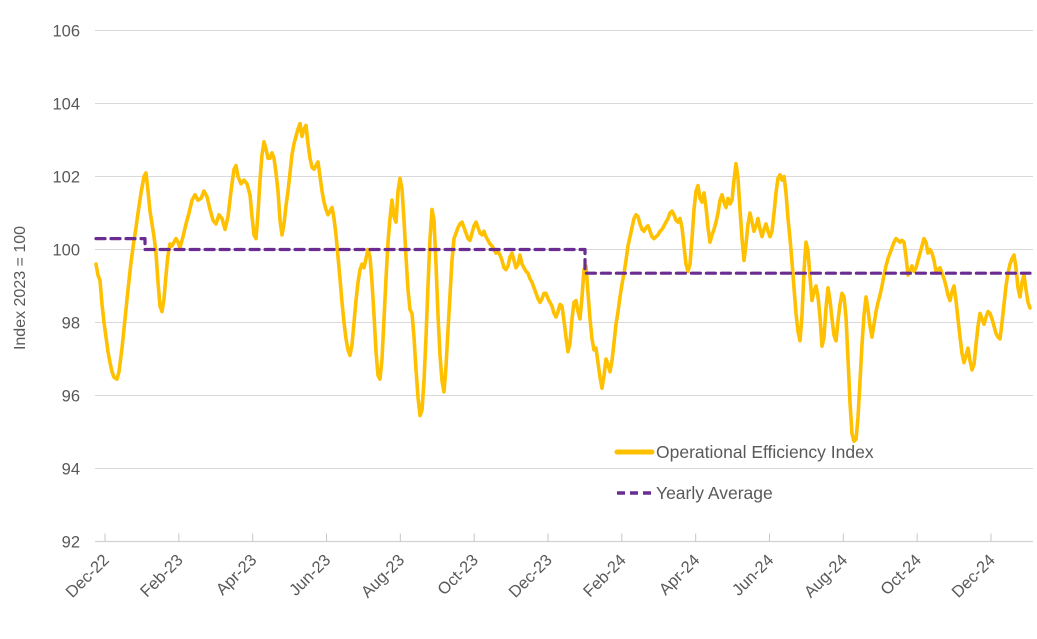 The image size is (1037, 639). Describe the element at coordinates (71, 470) in the screenshot. I see `y-tick-label: 94` at that location.